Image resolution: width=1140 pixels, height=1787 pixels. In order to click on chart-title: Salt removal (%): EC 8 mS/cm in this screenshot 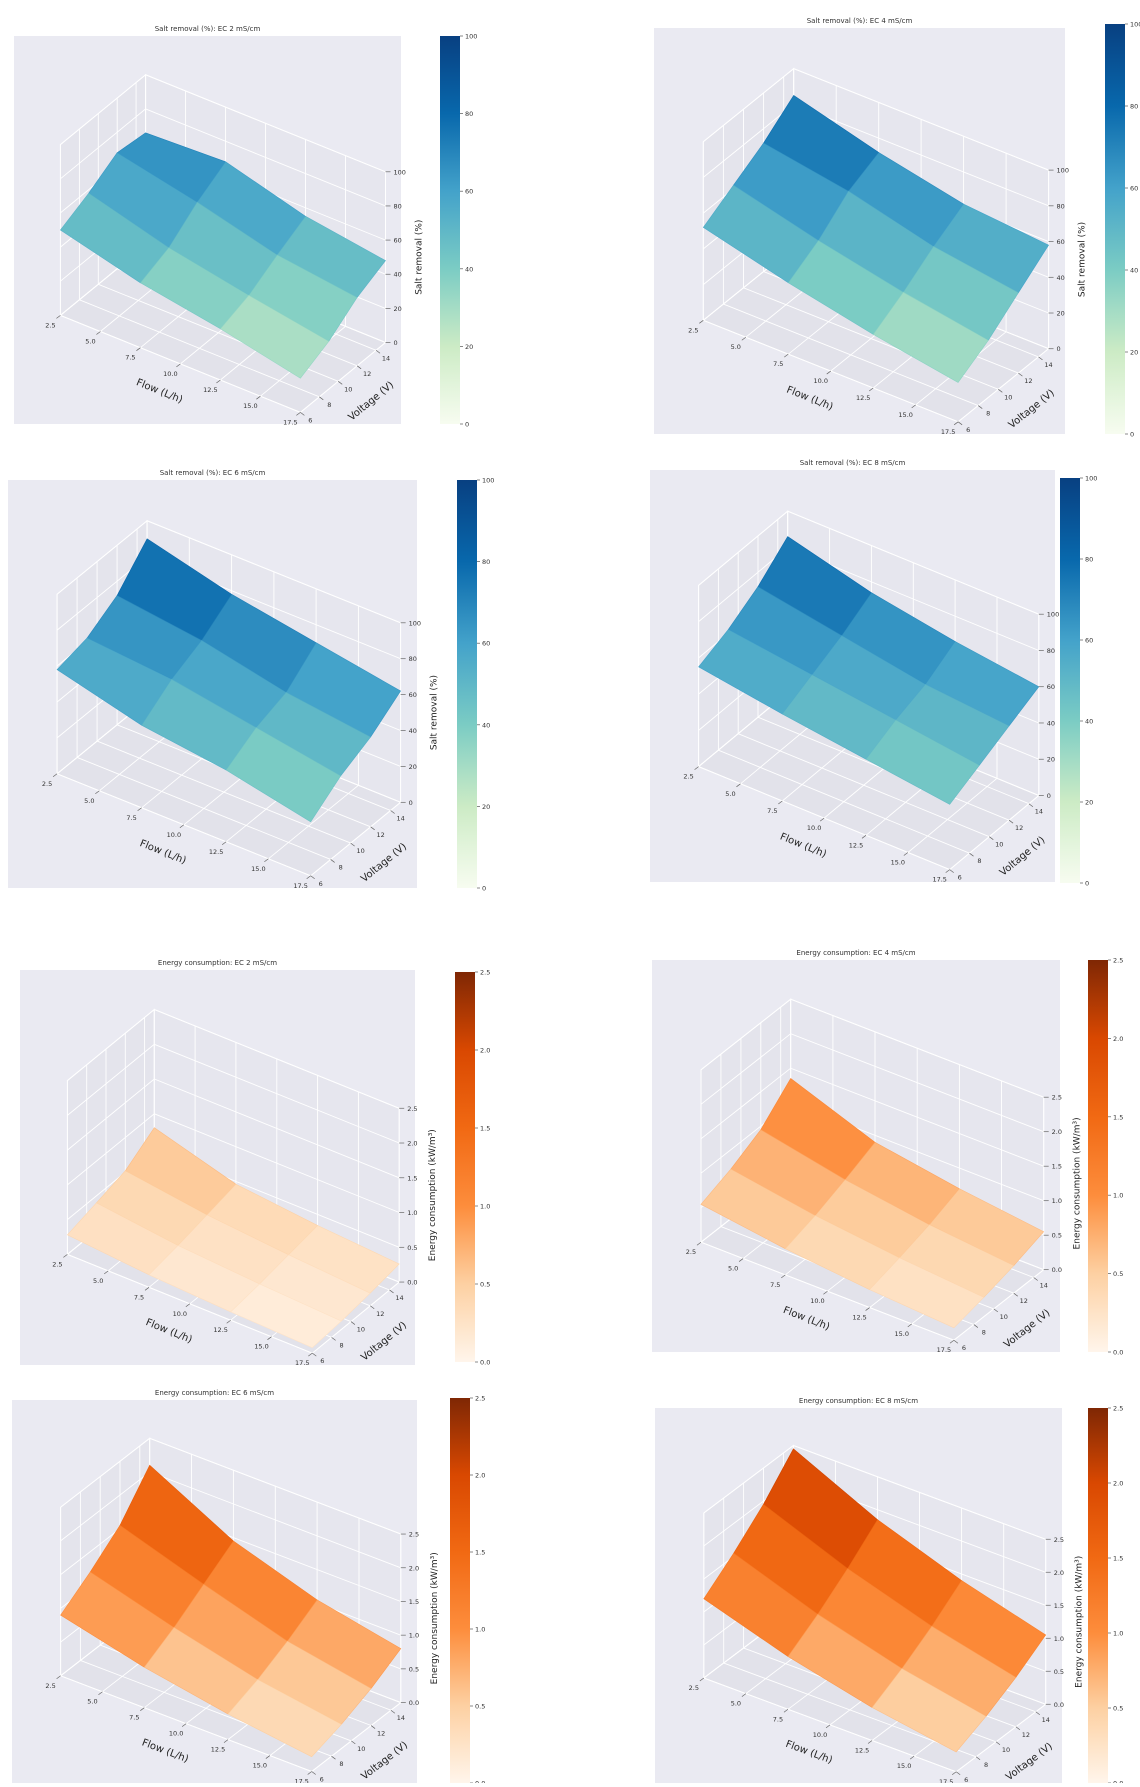, I will do `click(853, 463)`.